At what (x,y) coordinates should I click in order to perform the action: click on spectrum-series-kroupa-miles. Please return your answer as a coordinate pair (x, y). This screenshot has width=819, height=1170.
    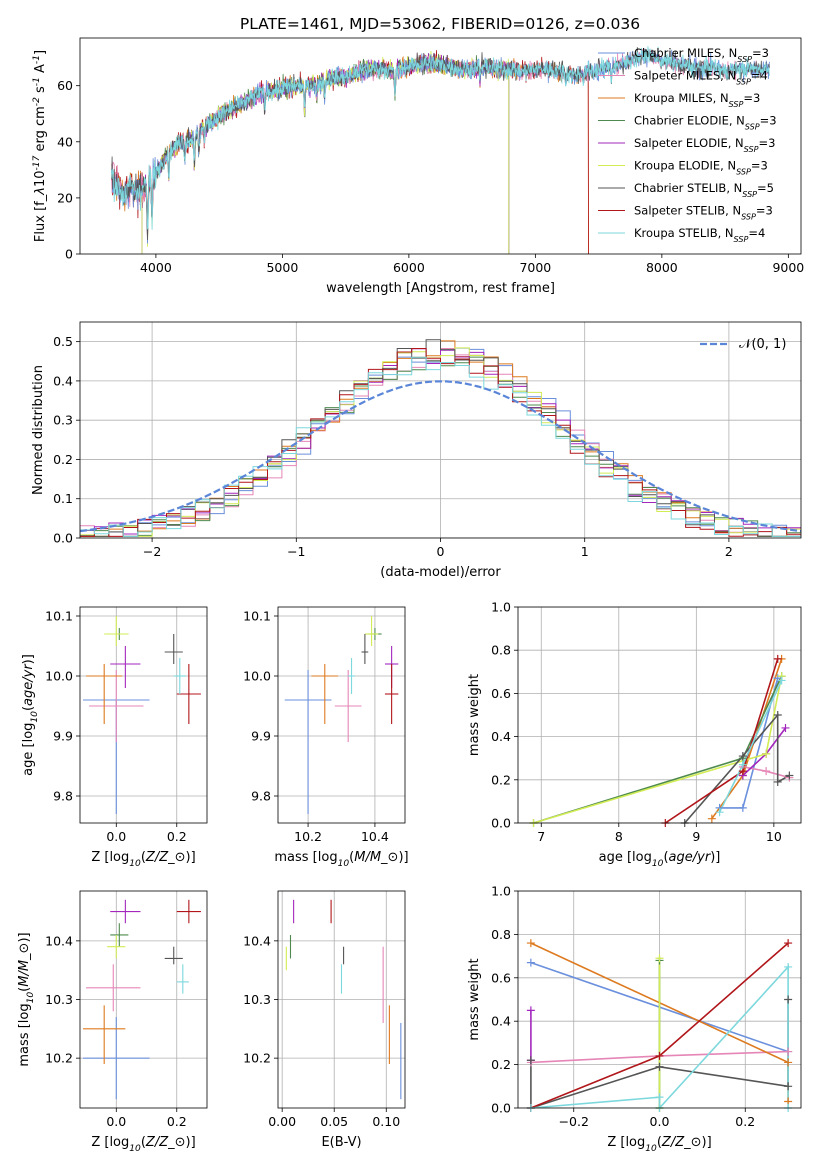
    Looking at the image, I should click on (350, 154).